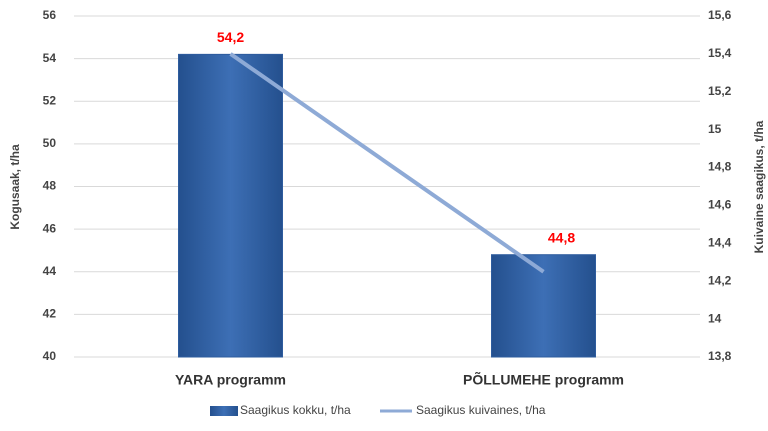 This screenshot has width=768, height=431. Describe the element at coordinates (759, 186) in the screenshot. I see `y2-axis-title: Kuivaine saagikus, t/ha` at that location.